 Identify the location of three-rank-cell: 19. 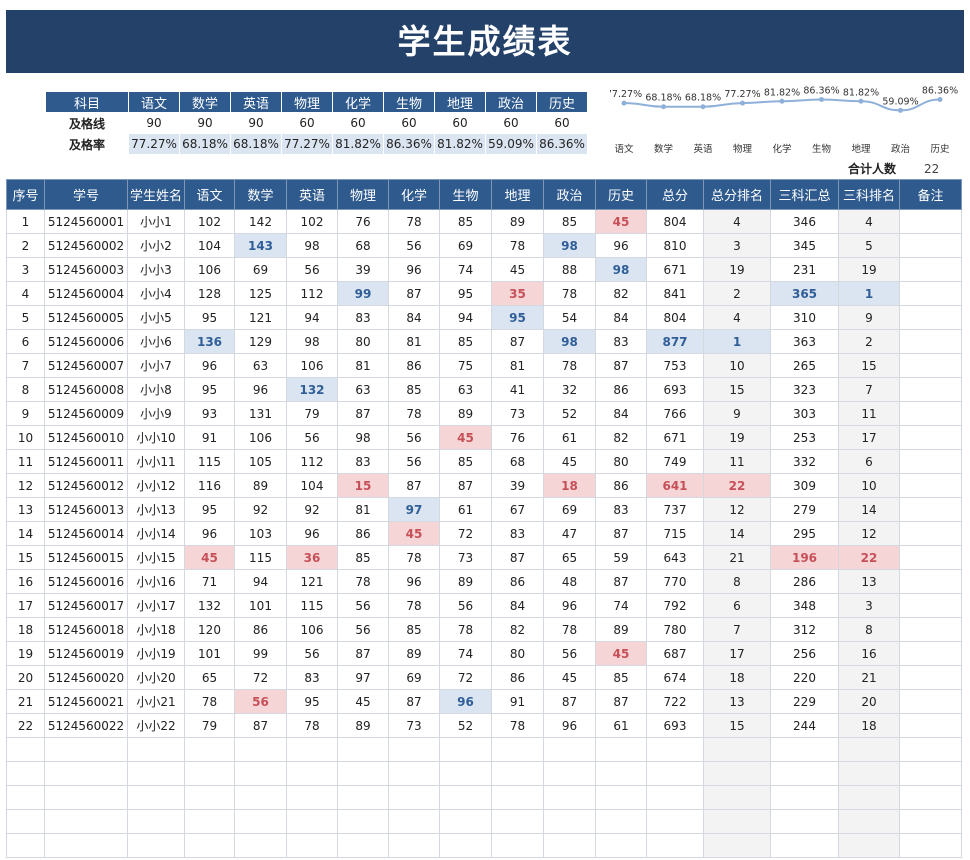
(869, 269).